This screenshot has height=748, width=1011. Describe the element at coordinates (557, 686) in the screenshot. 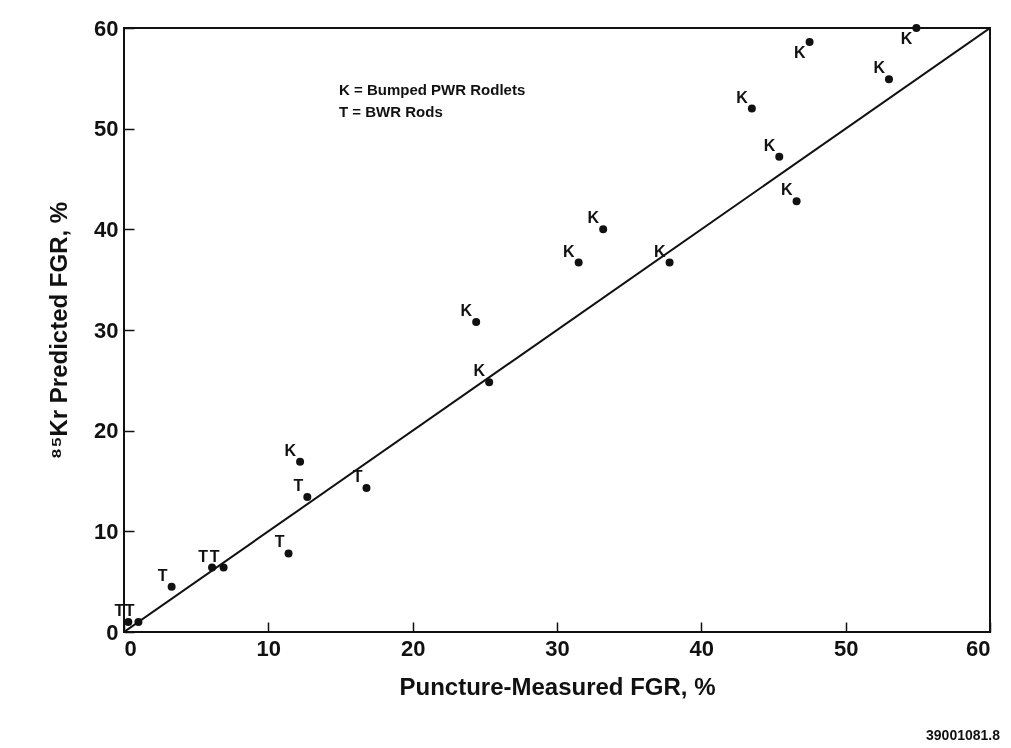

I see `x-axis-title: Puncture-Measured FGR, %` at that location.